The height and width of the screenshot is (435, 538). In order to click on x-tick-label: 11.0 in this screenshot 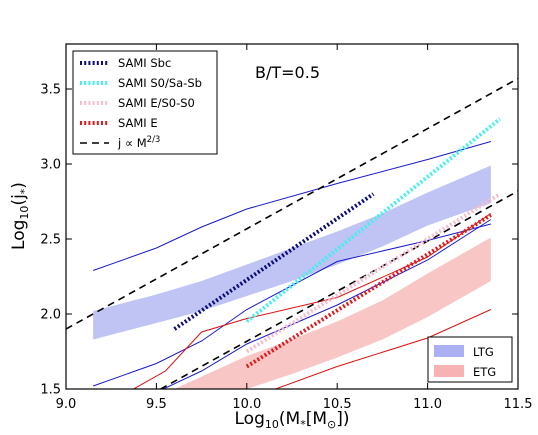, I will do `click(427, 404)`.